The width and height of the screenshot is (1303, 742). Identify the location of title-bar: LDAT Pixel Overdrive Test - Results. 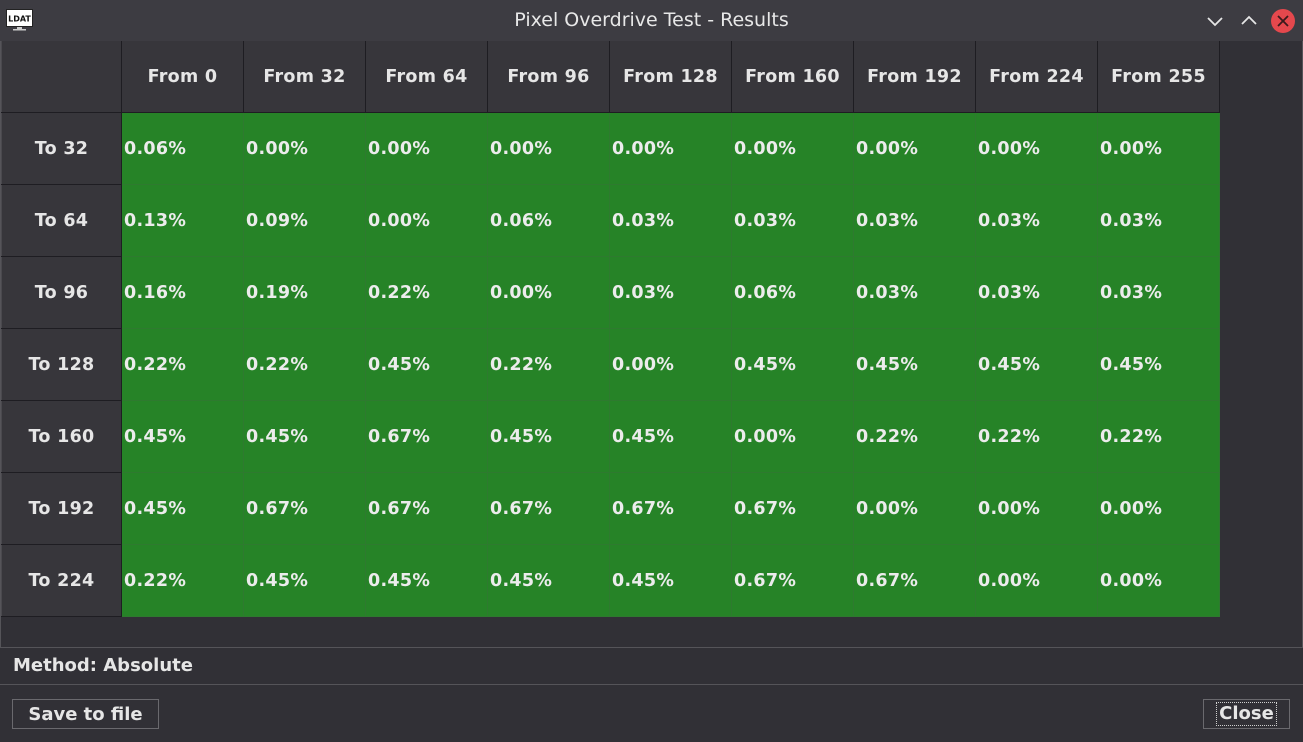
(651, 21).